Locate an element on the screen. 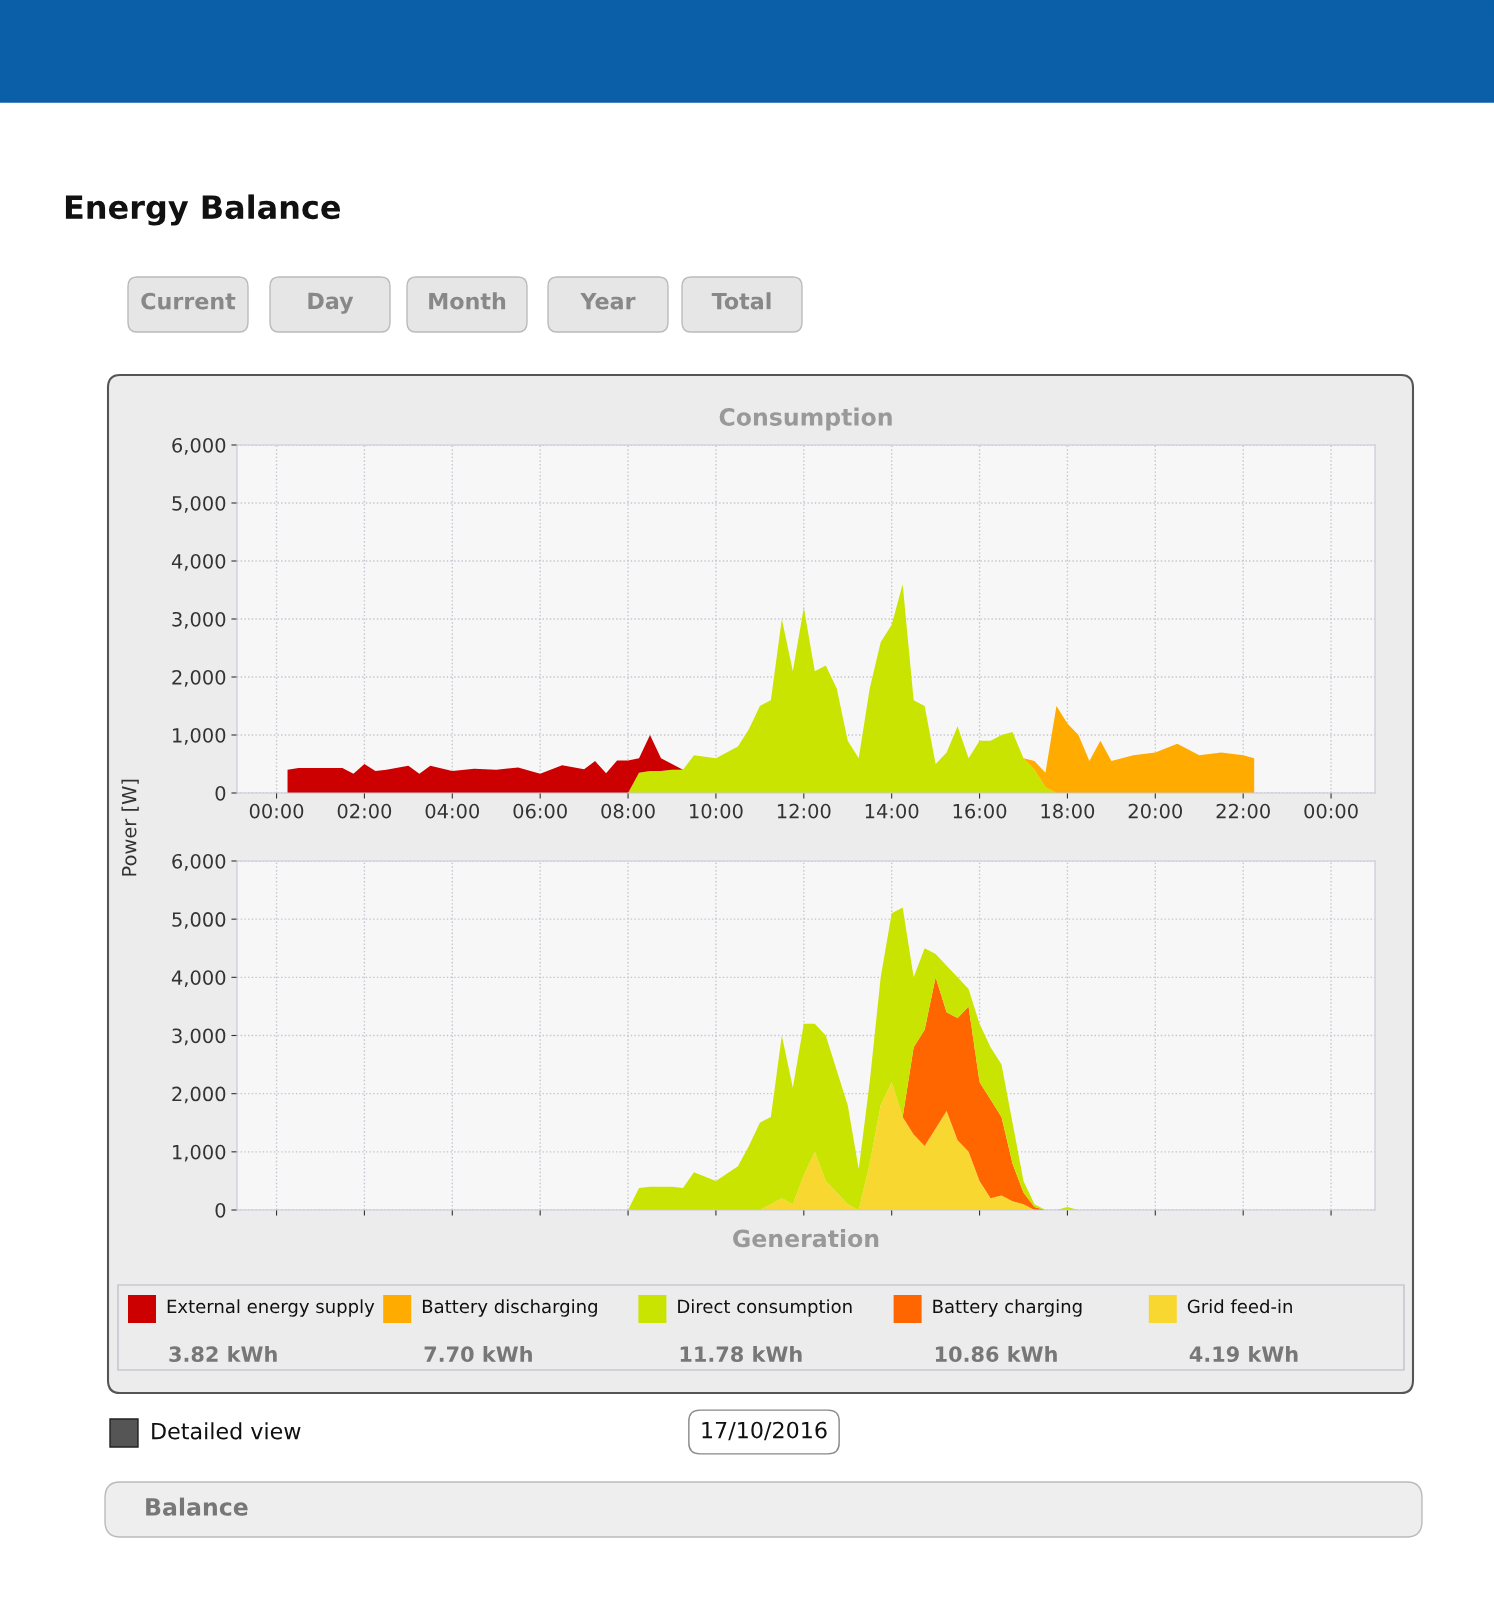 Image resolution: width=1494 pixels, height=1602 pixels. x-tick-label: 04:00 is located at coordinates (452, 811).